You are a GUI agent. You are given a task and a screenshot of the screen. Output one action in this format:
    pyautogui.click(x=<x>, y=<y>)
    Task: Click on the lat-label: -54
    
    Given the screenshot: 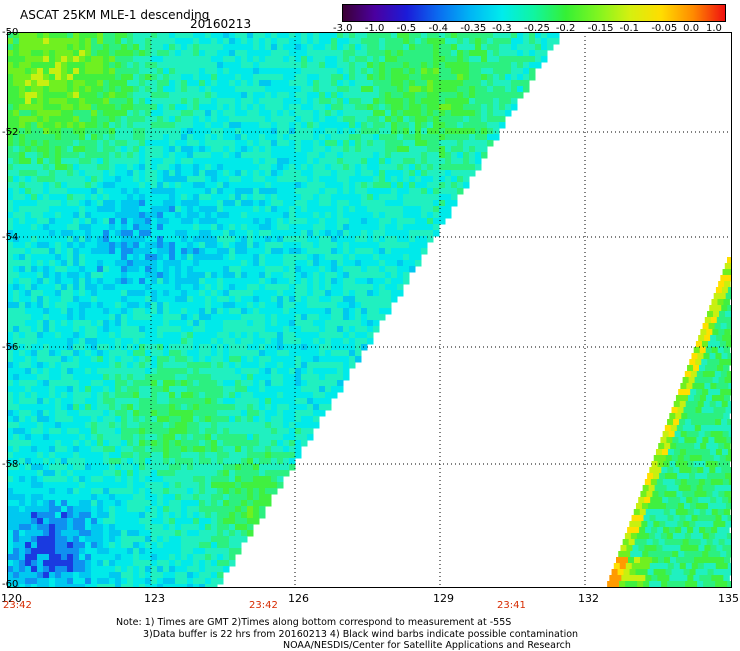 What is the action you would take?
    pyautogui.click(x=10, y=237)
    